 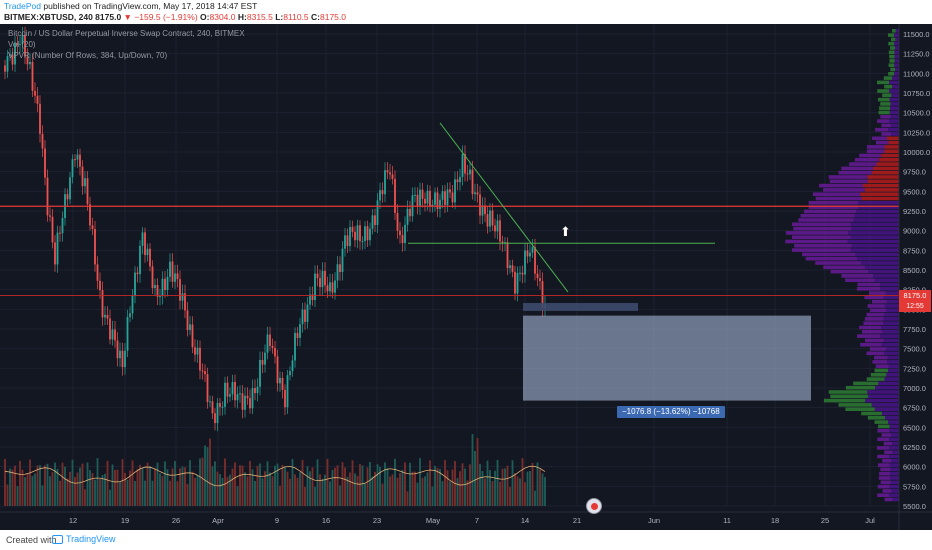 What do you see at coordinates (88, 55) in the screenshot?
I see `vpvr-legend: VPVR (Number Of Rows, 384, Up/Down, 70)` at bounding box center [88, 55].